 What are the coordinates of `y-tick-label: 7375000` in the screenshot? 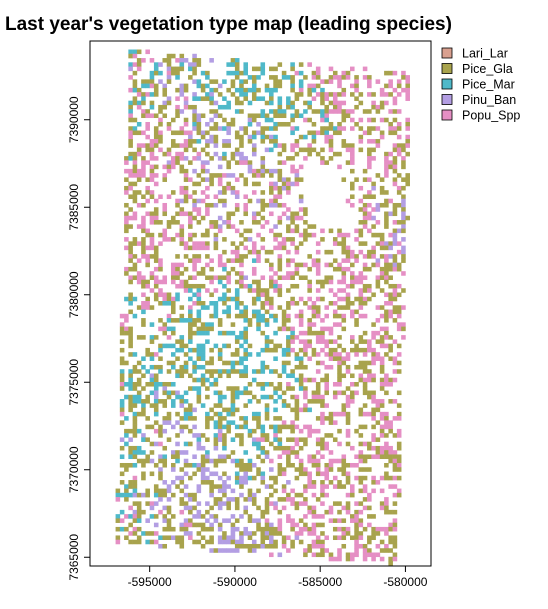 It's located at (74, 382).